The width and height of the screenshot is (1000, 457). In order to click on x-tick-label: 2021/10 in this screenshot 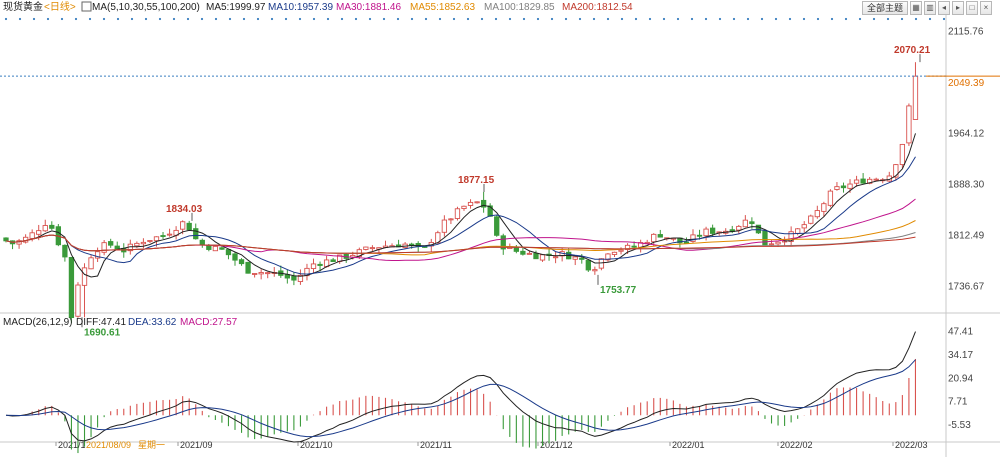, I will do `click(316, 445)`.